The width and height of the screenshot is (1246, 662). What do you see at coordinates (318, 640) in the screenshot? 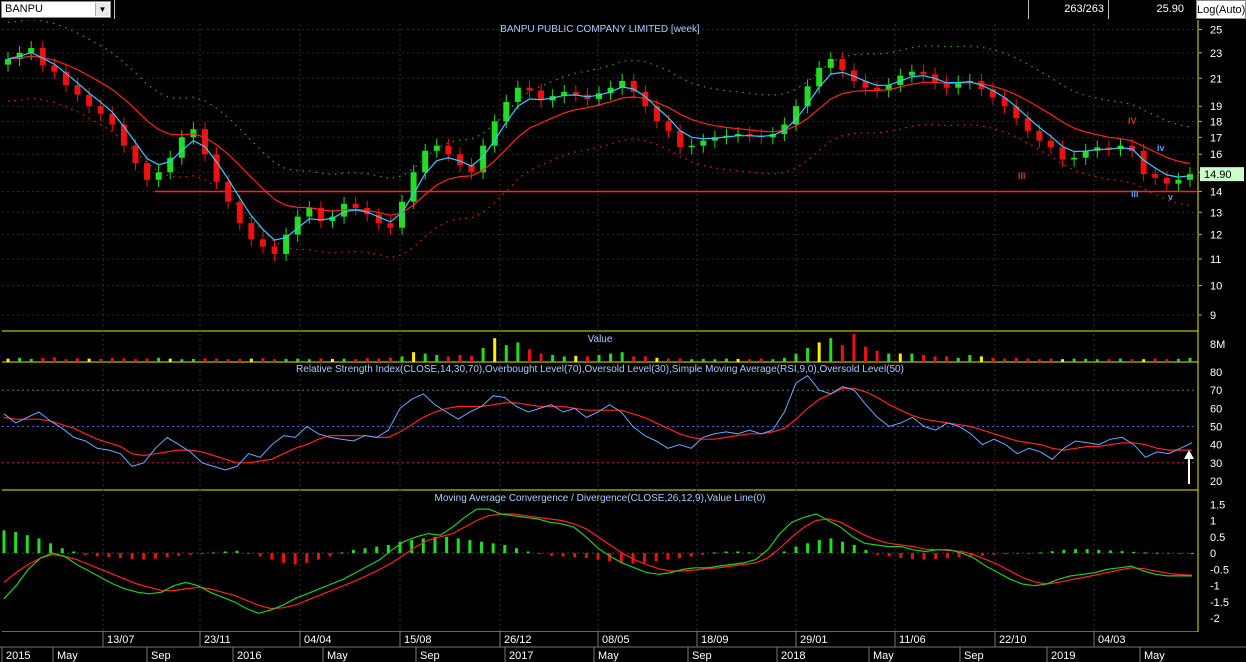
I see `x-axis-date-label: 04/04` at bounding box center [318, 640].